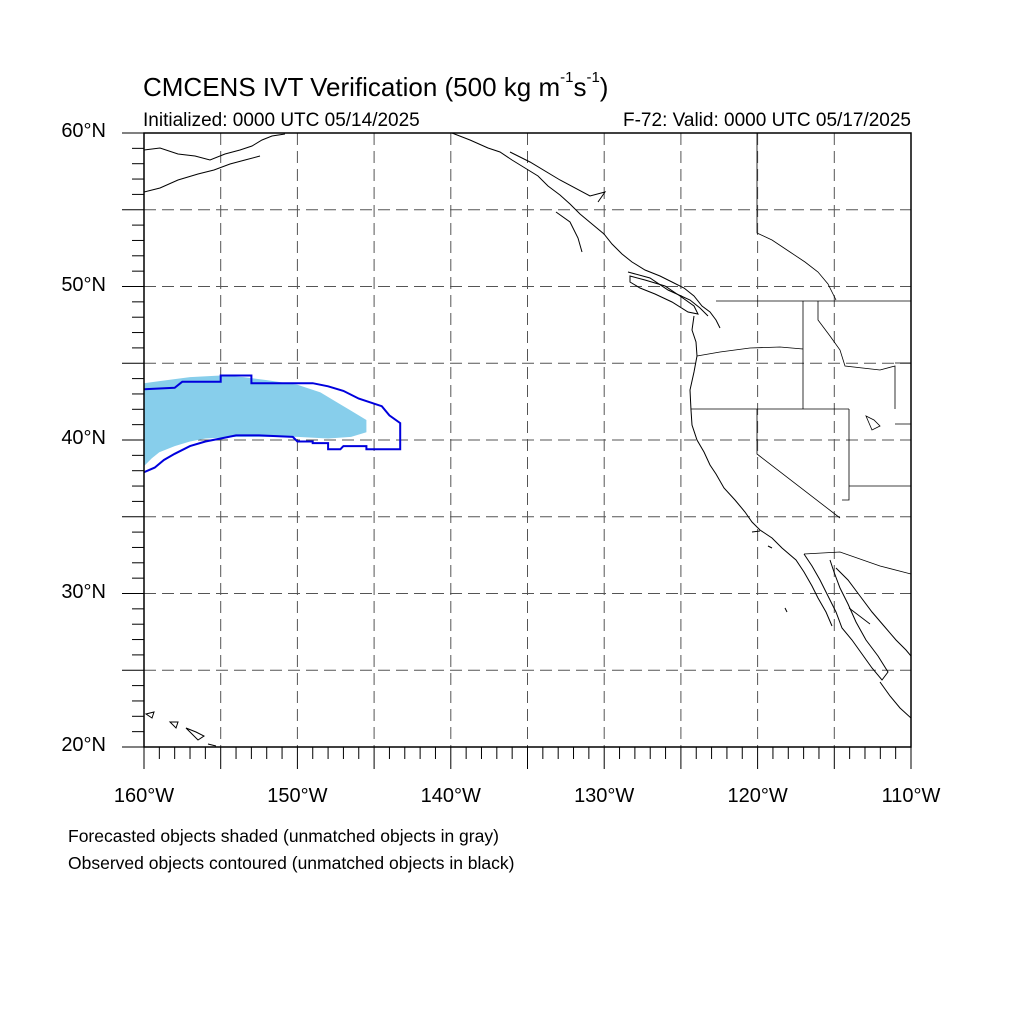  What do you see at coordinates (83, 284) in the screenshot?
I see `lat-label: 50°N` at bounding box center [83, 284].